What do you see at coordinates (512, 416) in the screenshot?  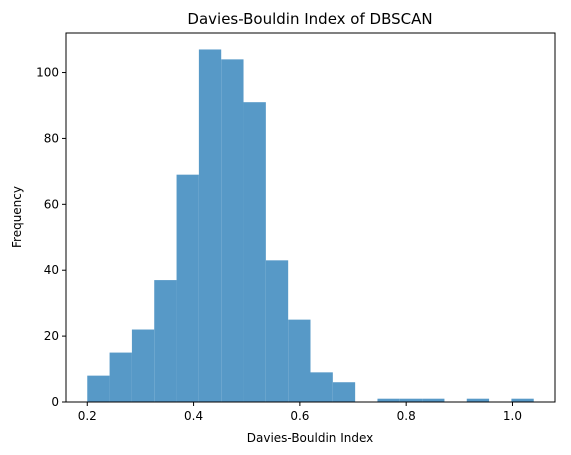 I see `x-tick-label: 1.0` at bounding box center [512, 416].